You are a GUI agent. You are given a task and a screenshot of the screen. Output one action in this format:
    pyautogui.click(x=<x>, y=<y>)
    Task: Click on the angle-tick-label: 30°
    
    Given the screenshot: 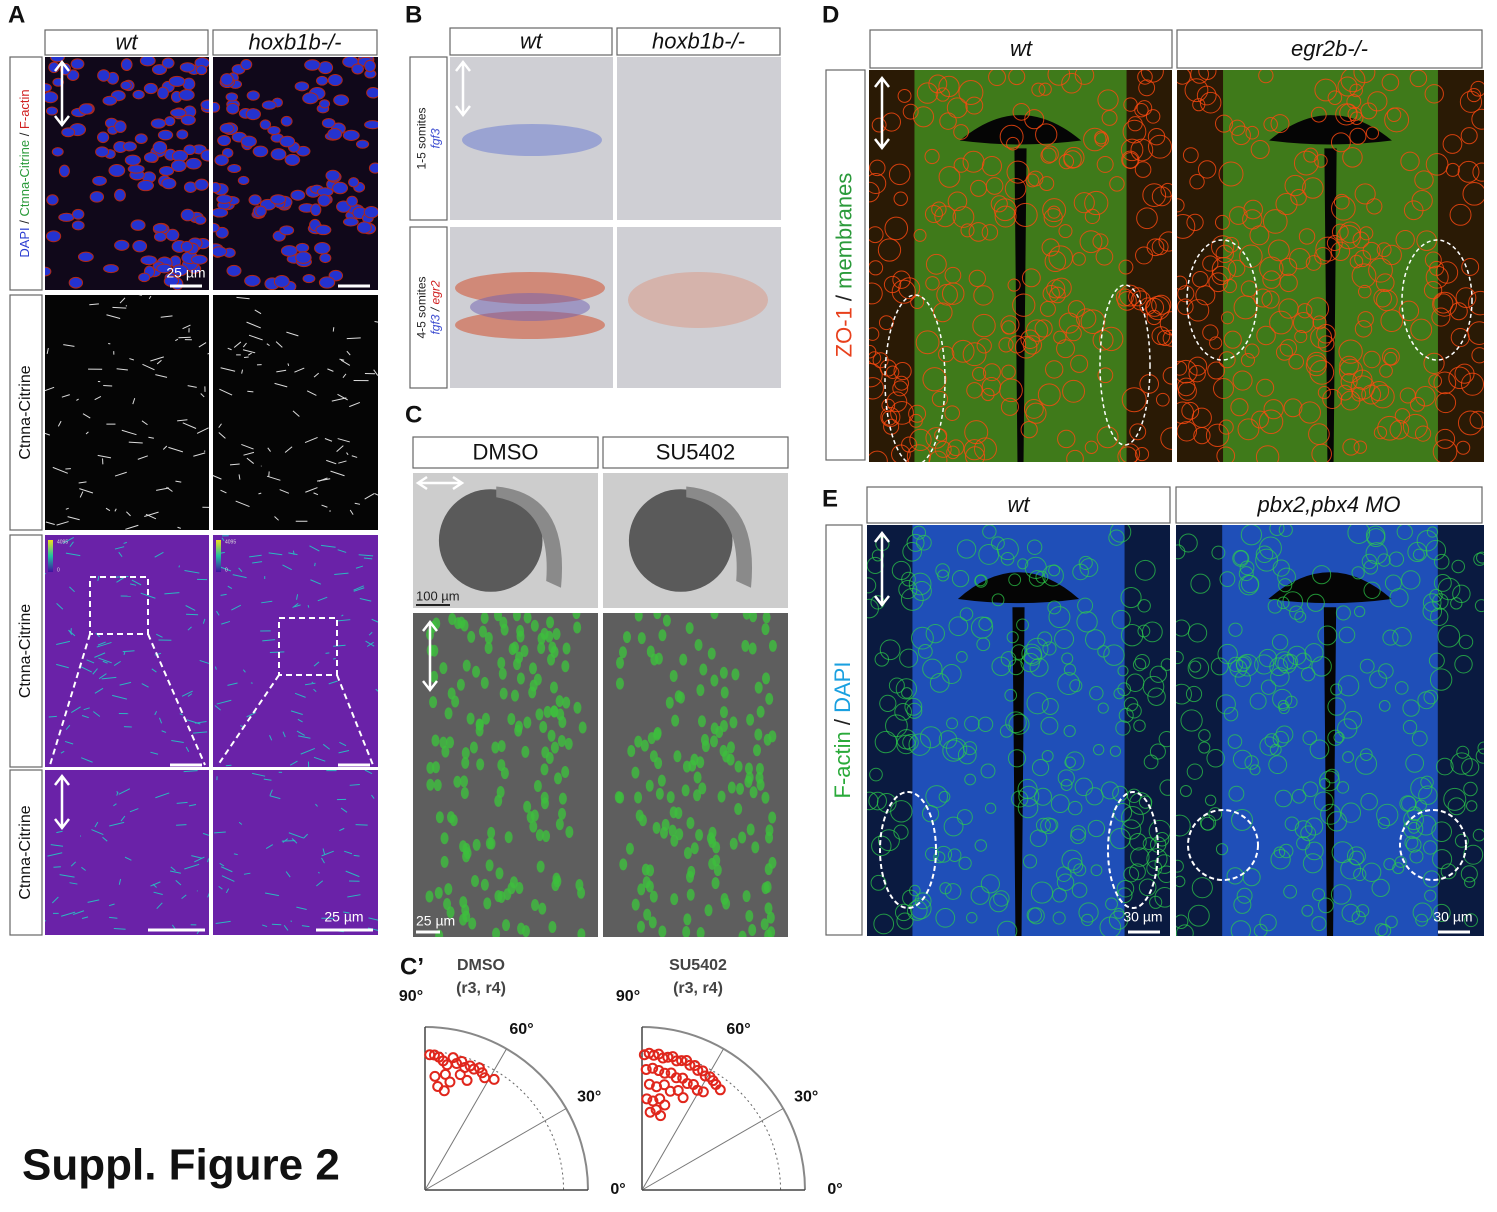 What is the action you would take?
    pyautogui.click(x=806, y=1097)
    